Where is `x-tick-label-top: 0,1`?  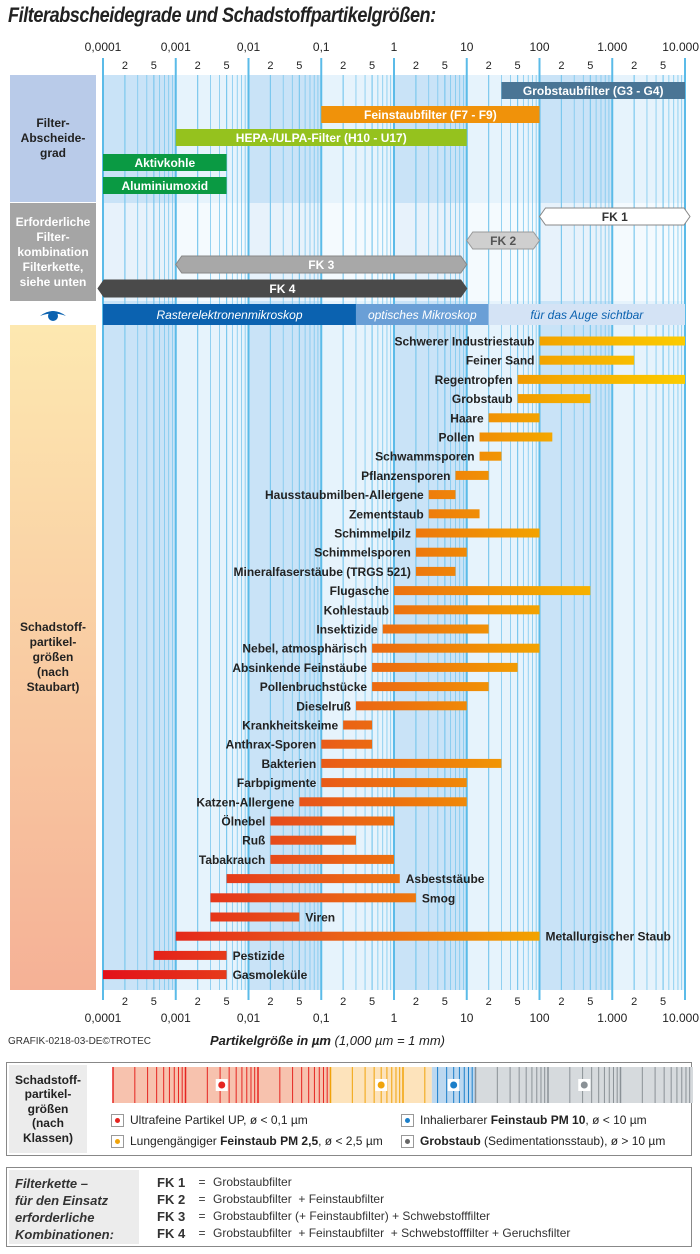 x-tick-label-top: 0,1 is located at coordinates (321, 47).